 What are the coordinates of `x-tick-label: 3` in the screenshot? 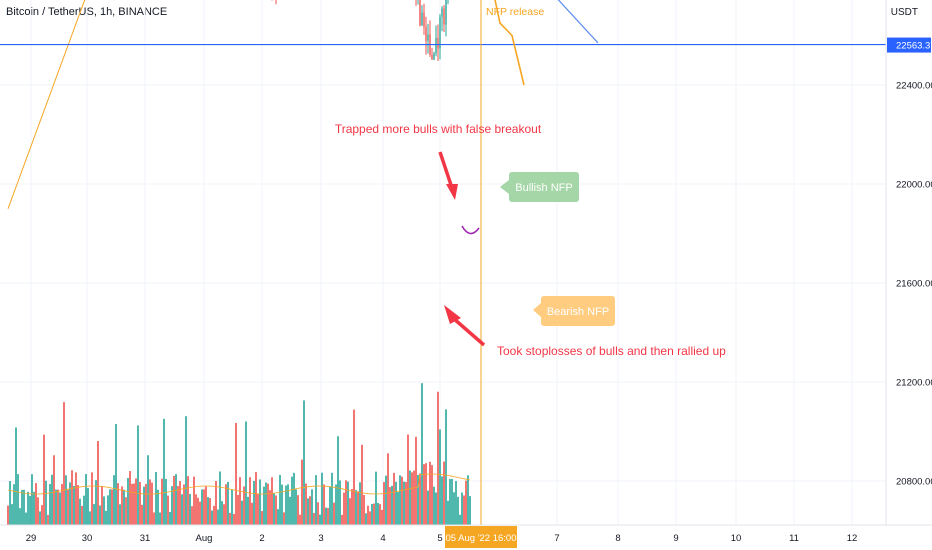 It's located at (320, 538).